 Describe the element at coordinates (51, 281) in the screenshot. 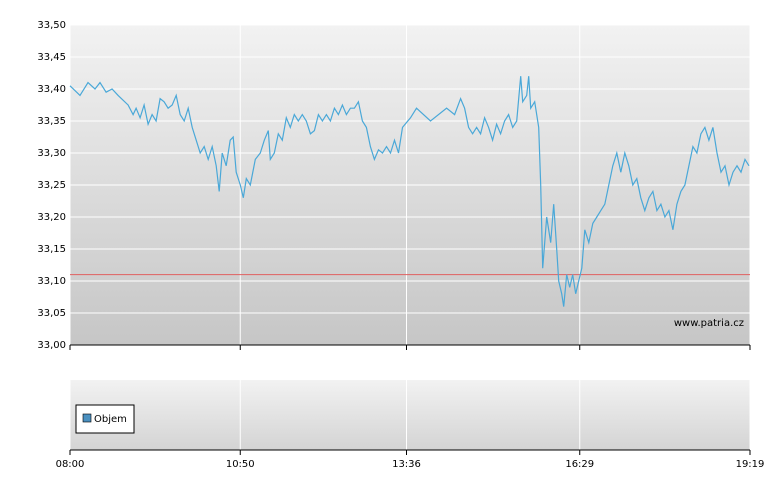

I see `y-tick-label: 33,10` at that location.